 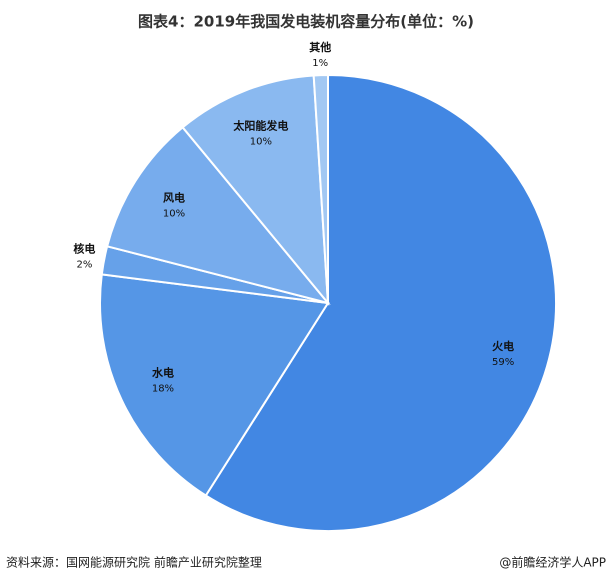 I want to click on slice-label: 核电, so click(x=84, y=249).